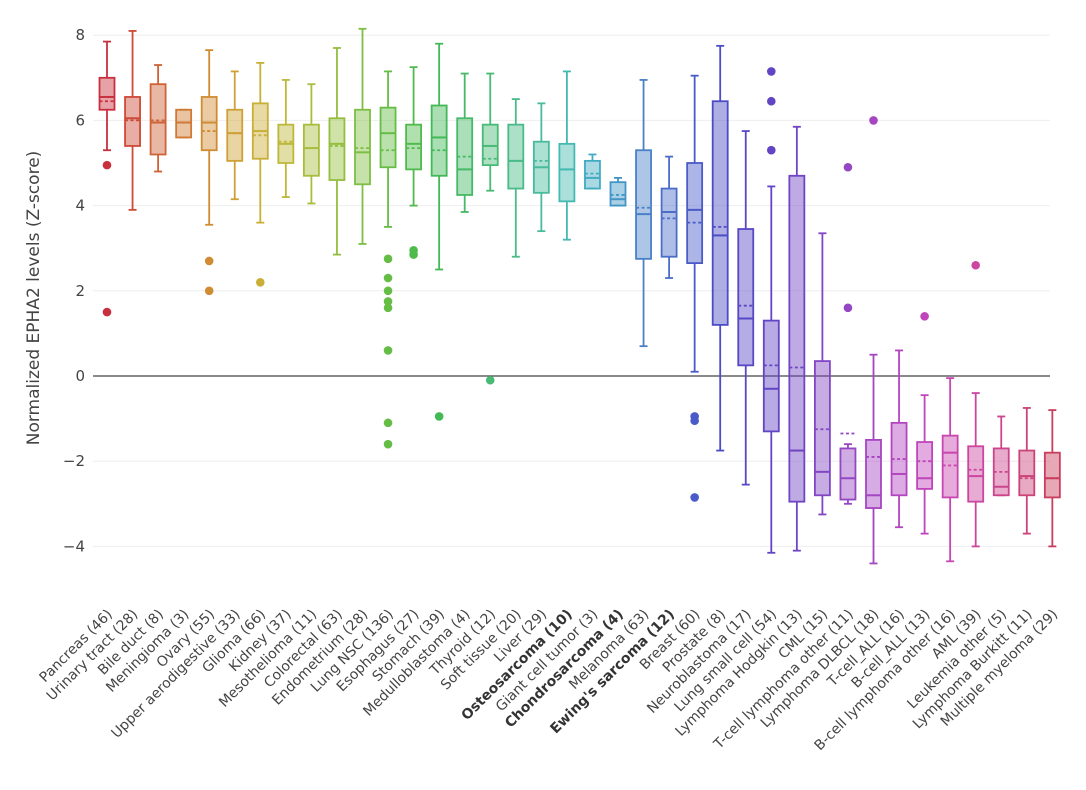 The image size is (1086, 790). What do you see at coordinates (74, 461) in the screenshot?
I see `y-tick-label: −2` at bounding box center [74, 461].